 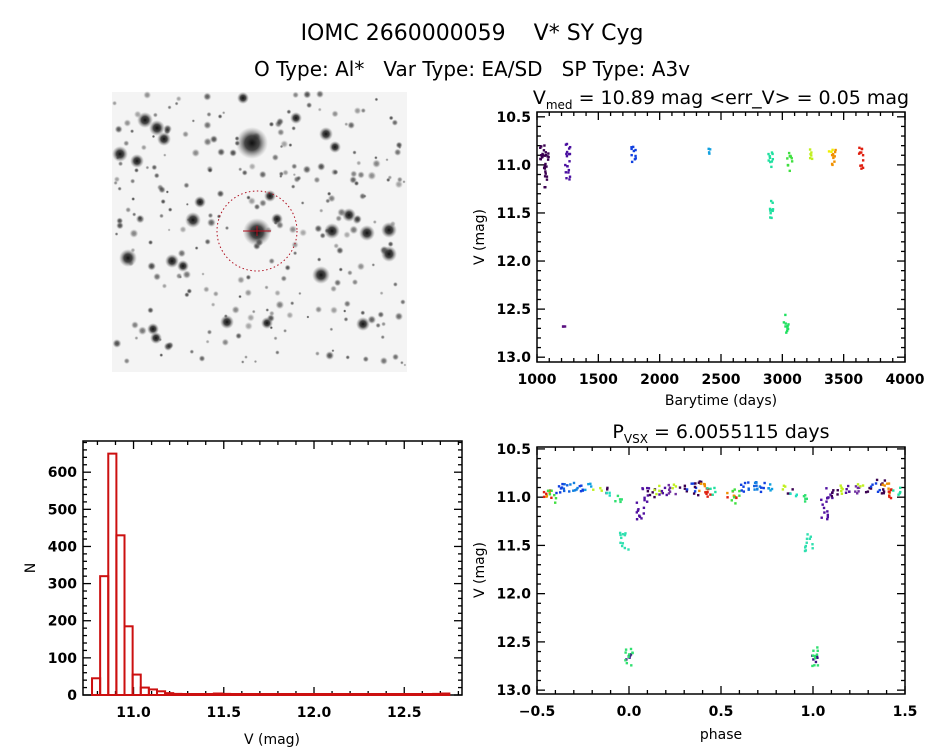 What do you see at coordinates (480, 570) in the screenshot?
I see `phased-ylabel: V (mag)` at bounding box center [480, 570].